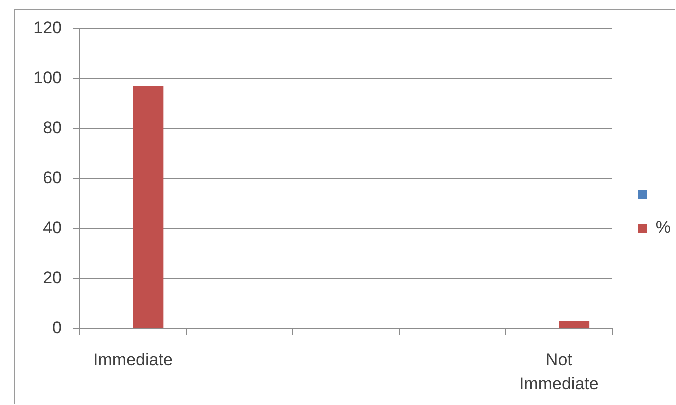 This screenshot has width=676, height=405. I want to click on y-tick-label: 20, so click(52, 278).